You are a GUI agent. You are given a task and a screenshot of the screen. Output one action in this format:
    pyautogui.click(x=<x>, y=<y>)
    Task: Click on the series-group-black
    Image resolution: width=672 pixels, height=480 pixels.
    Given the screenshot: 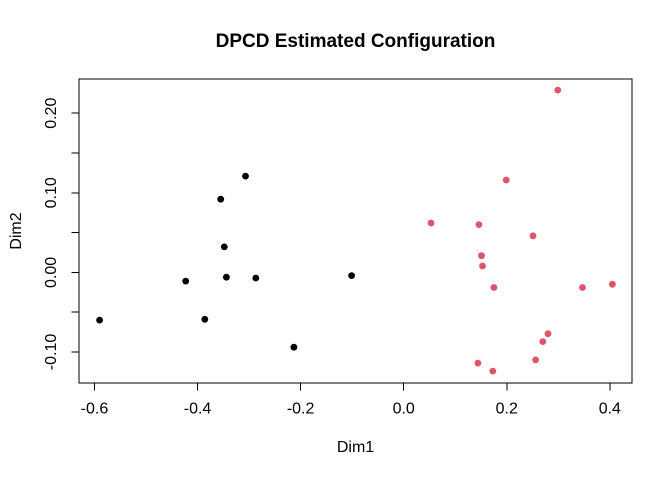 What is the action you would take?
    pyautogui.click(x=225, y=261)
    